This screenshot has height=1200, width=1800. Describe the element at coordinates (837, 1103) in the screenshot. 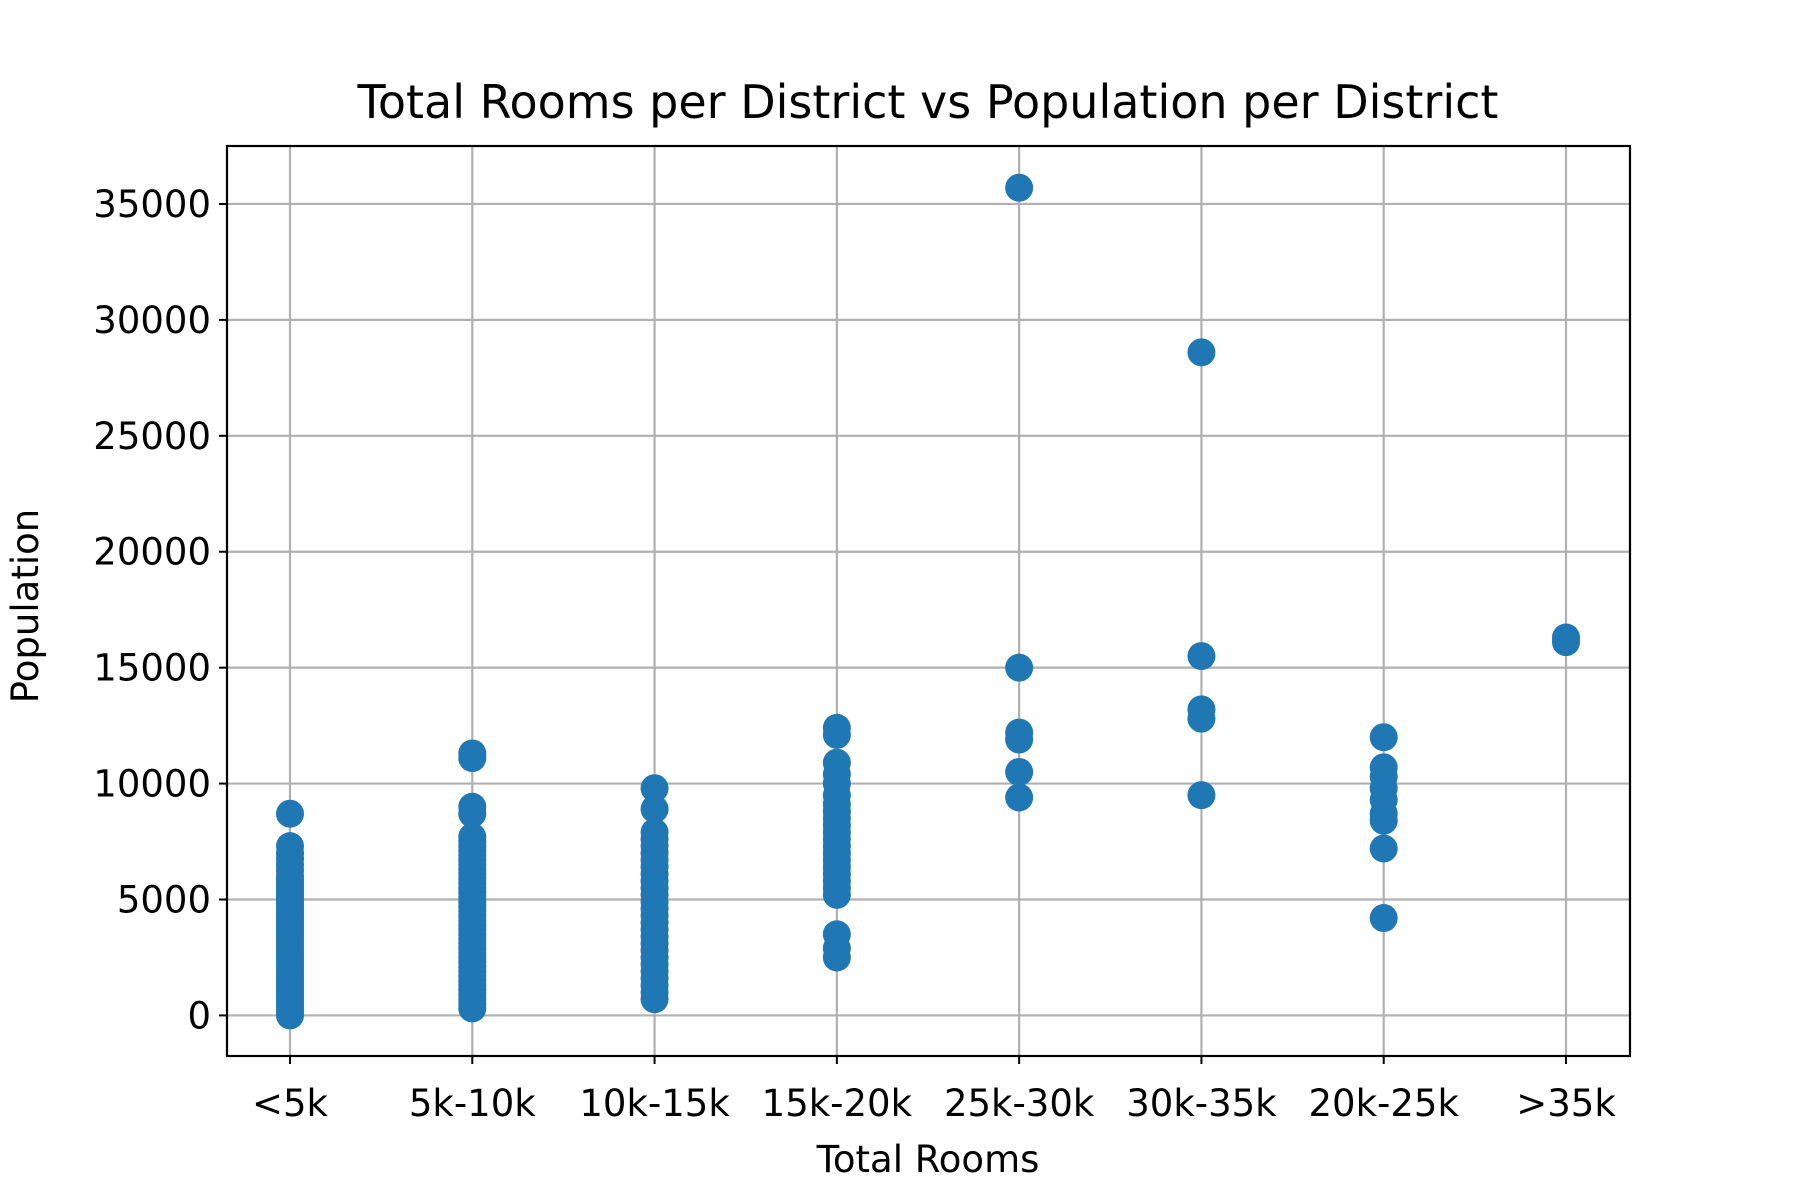

I see `x-tick-label: 15k-20k` at that location.